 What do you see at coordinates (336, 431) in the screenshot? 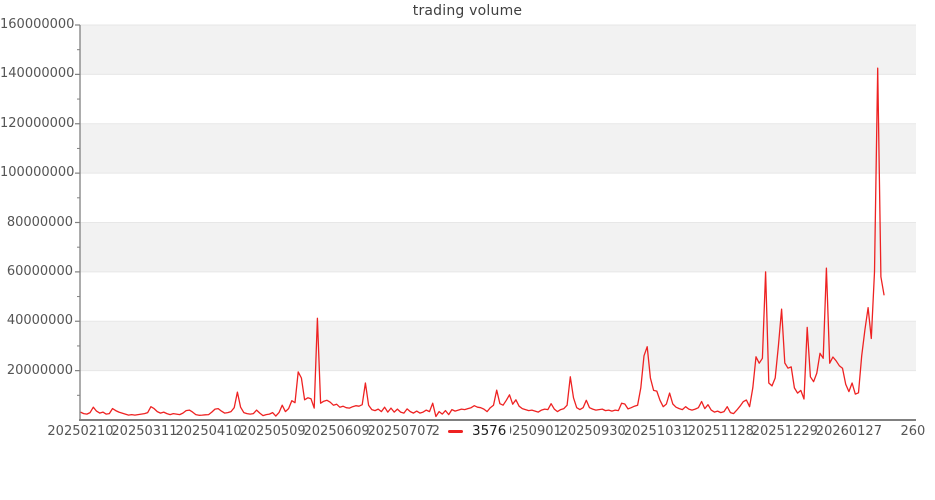
I see `x-tick-label: 20250609` at bounding box center [336, 431].